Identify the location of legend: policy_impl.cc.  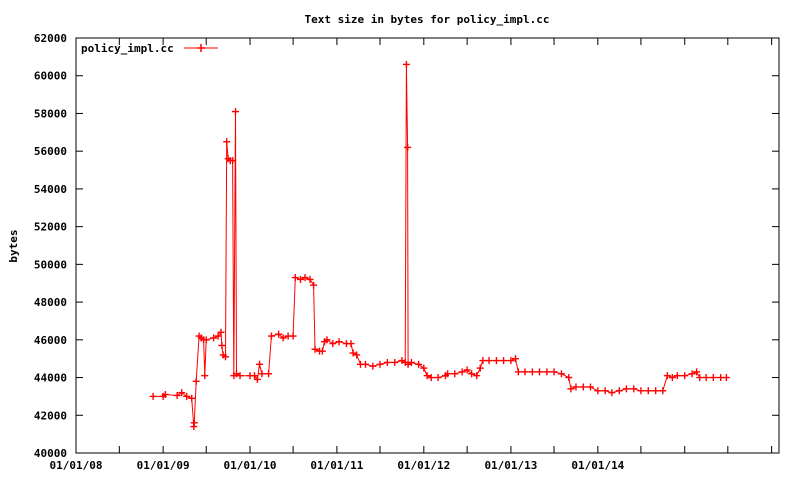
(149, 48).